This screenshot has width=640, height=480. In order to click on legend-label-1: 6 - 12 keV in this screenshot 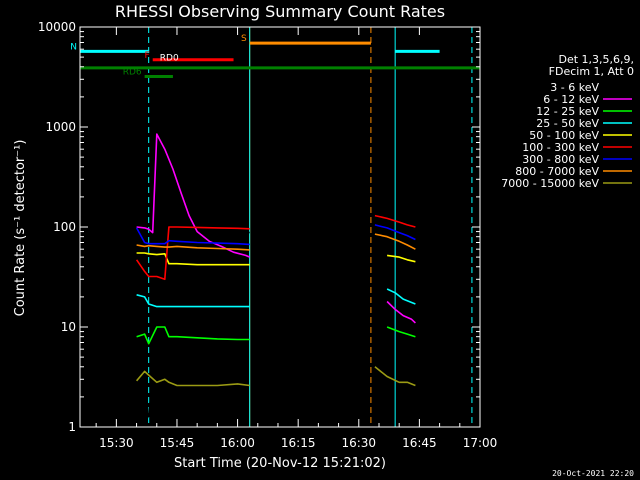, I will do `click(571, 99)`.